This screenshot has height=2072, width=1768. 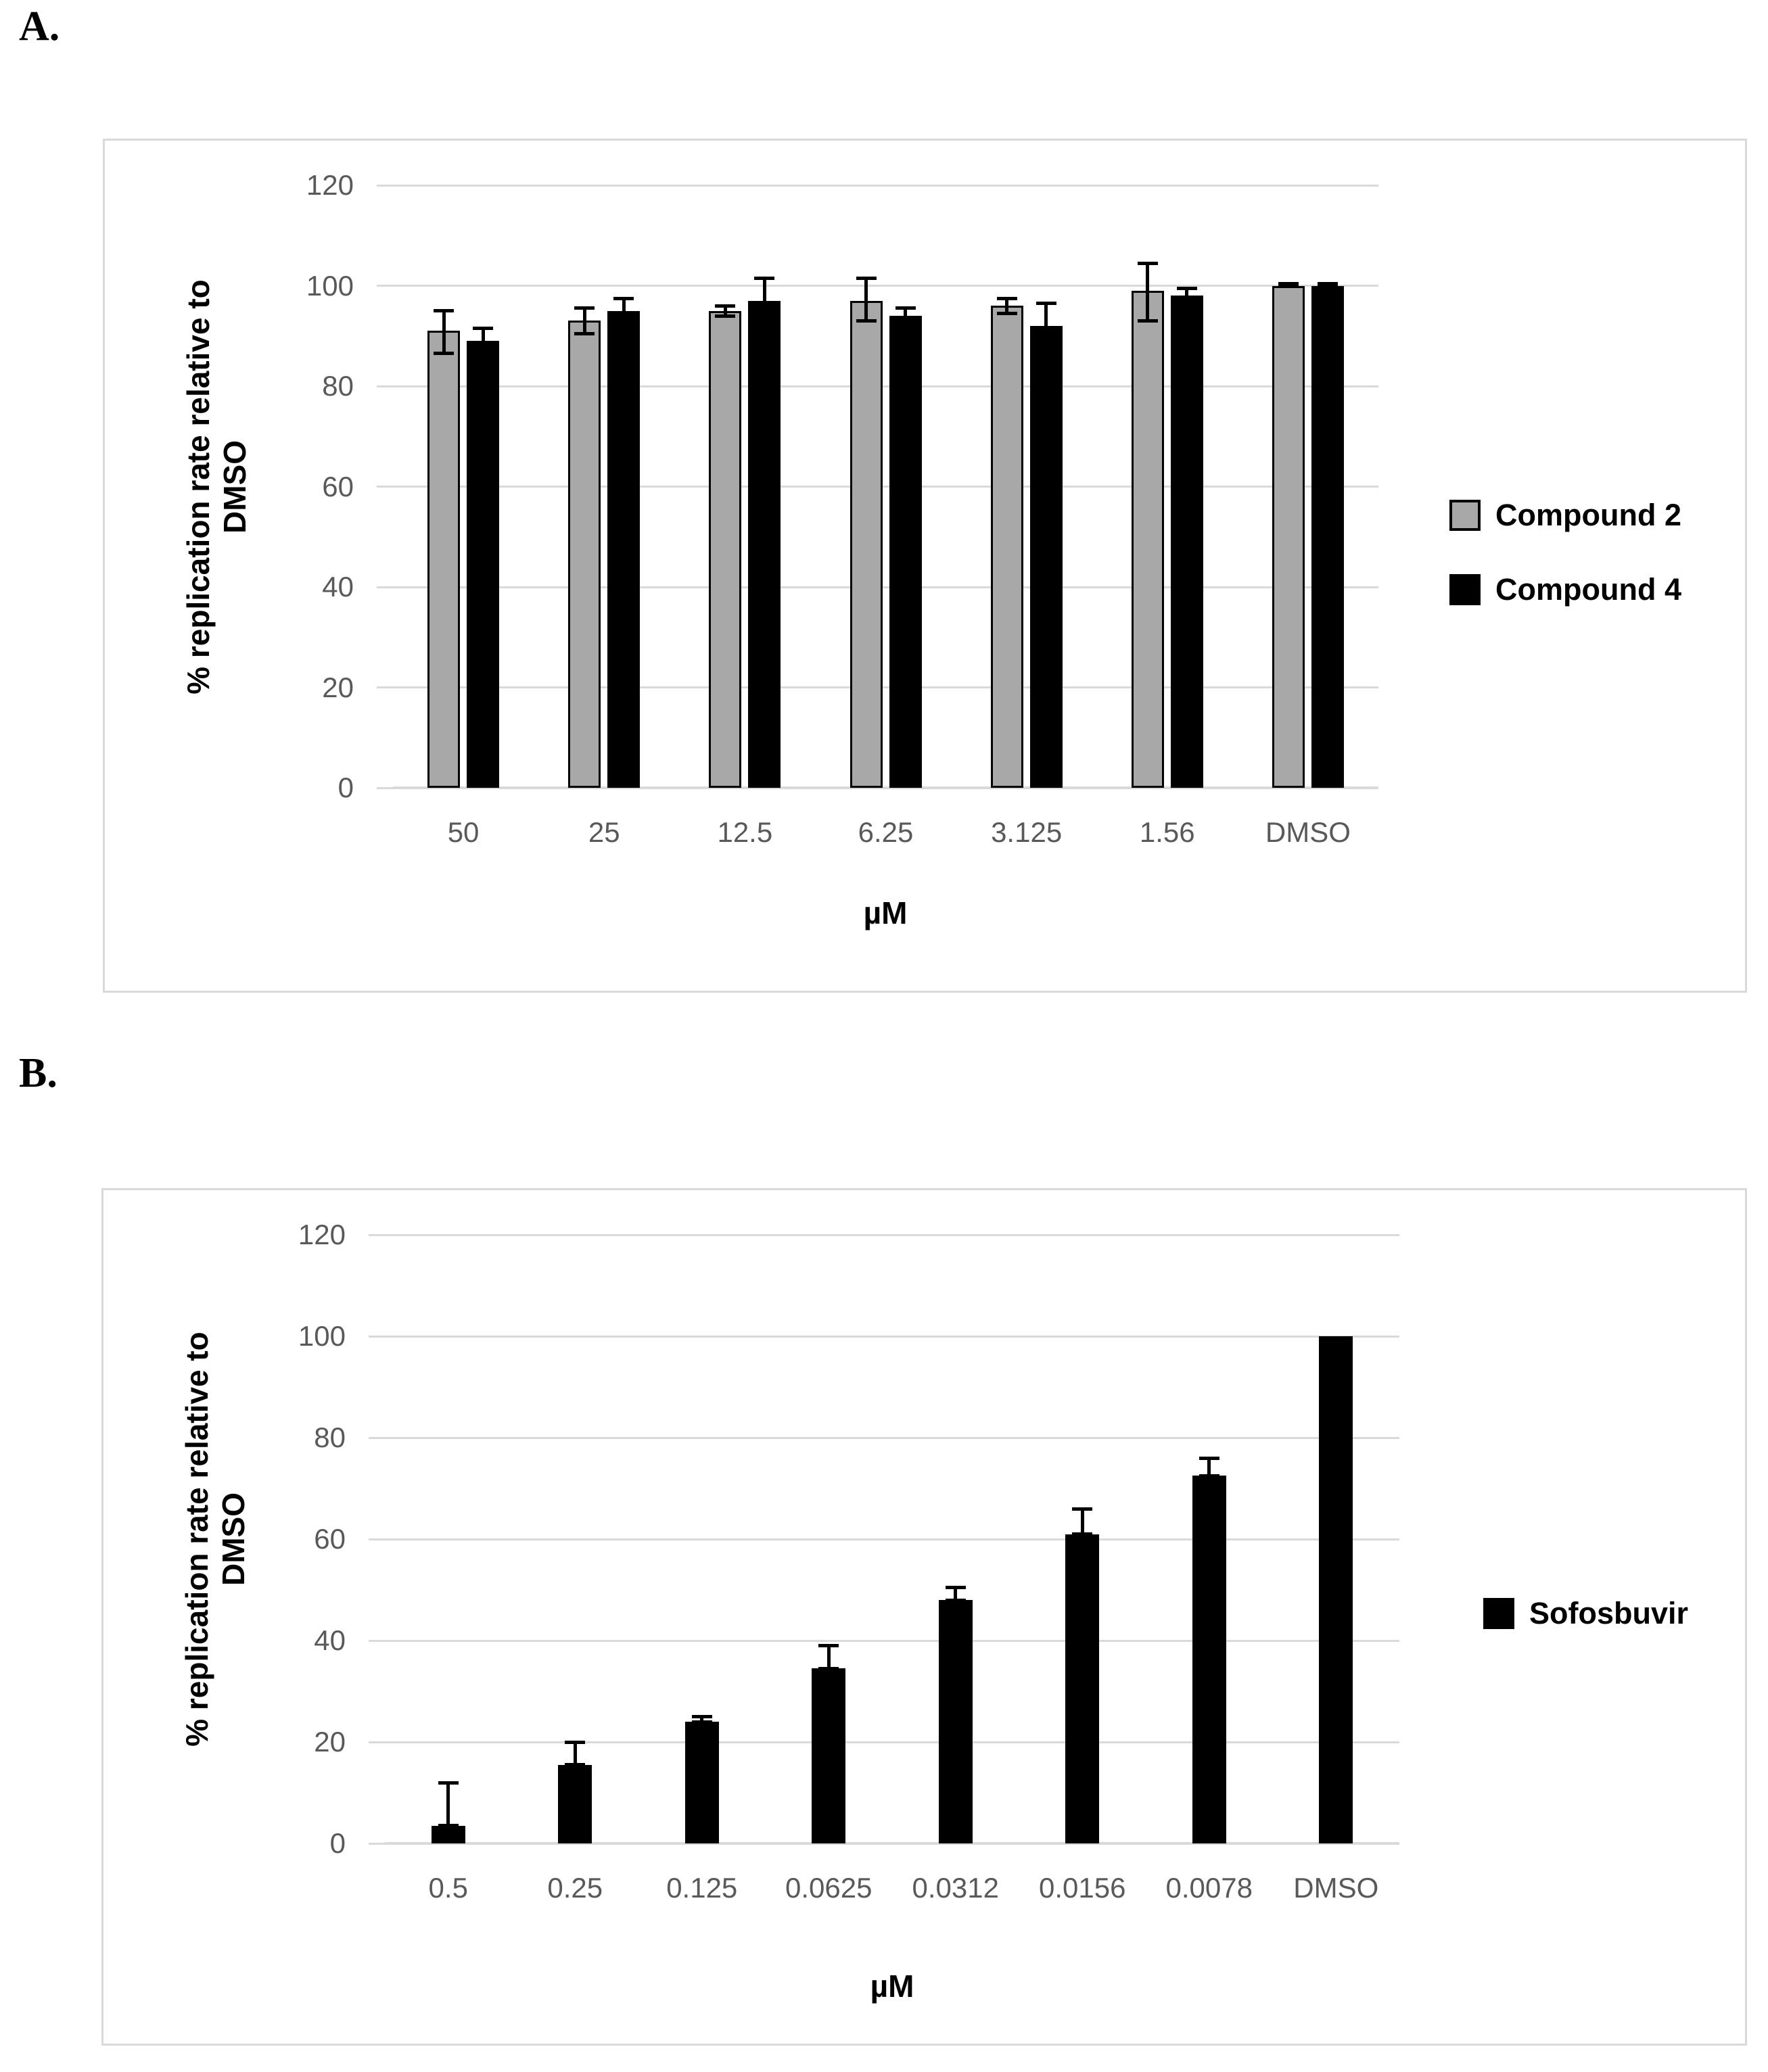 I want to click on bar-sofosbuvir-0.125, so click(x=702, y=1782).